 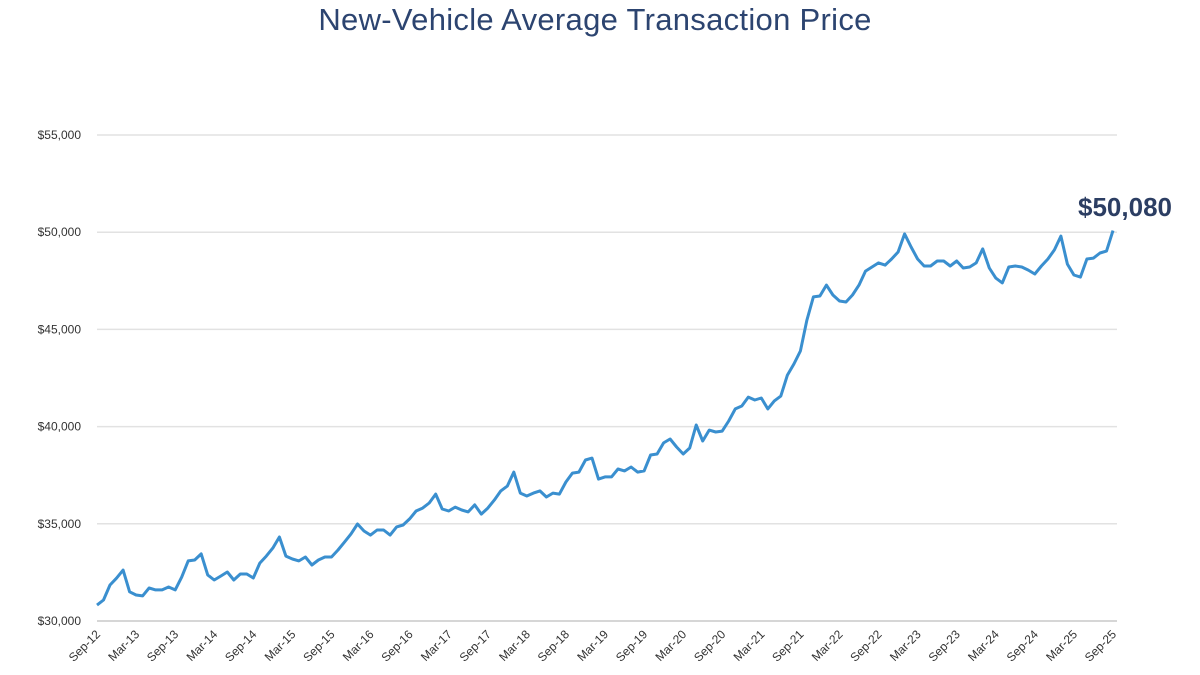 What do you see at coordinates (123, 645) in the screenshot?
I see `x-tick-label: Mar-13` at bounding box center [123, 645].